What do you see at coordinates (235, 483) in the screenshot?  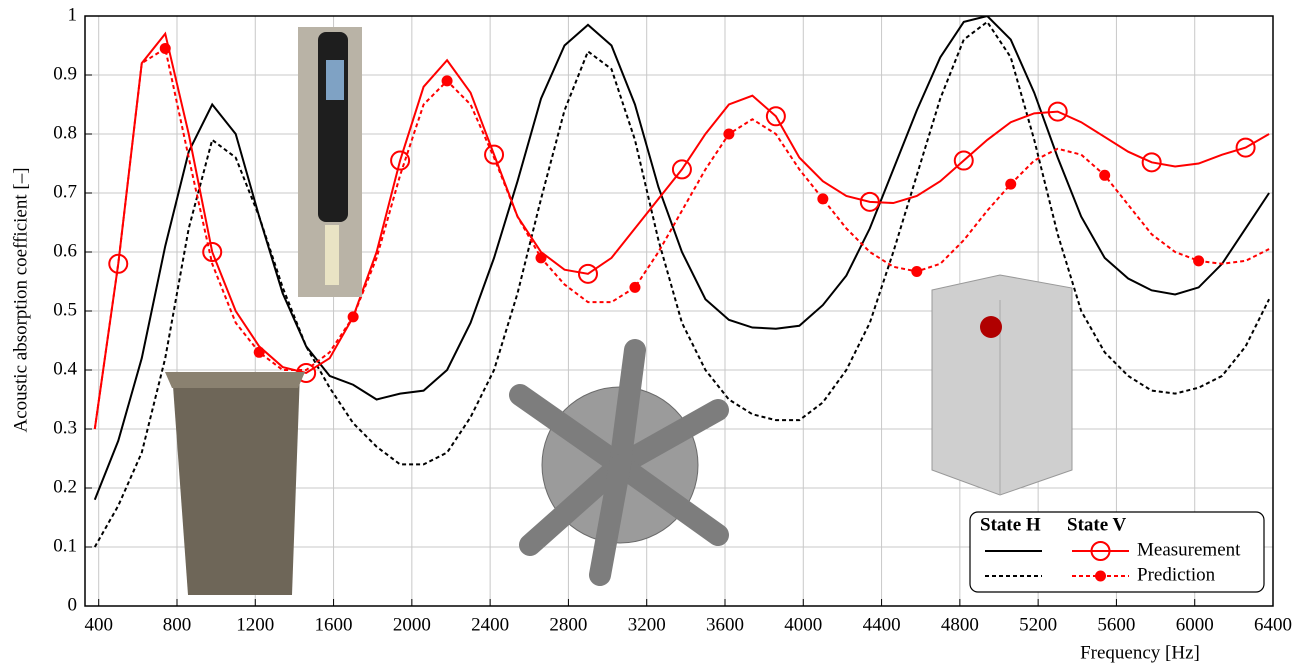 I see `photo-foam-sample` at bounding box center [235, 483].